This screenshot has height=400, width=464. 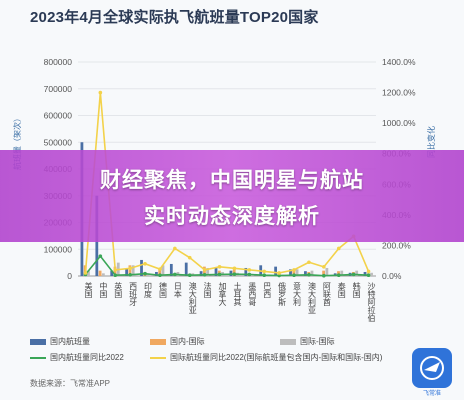 I want to click on x-tick-label: 墨西哥, so click(x=252, y=294).